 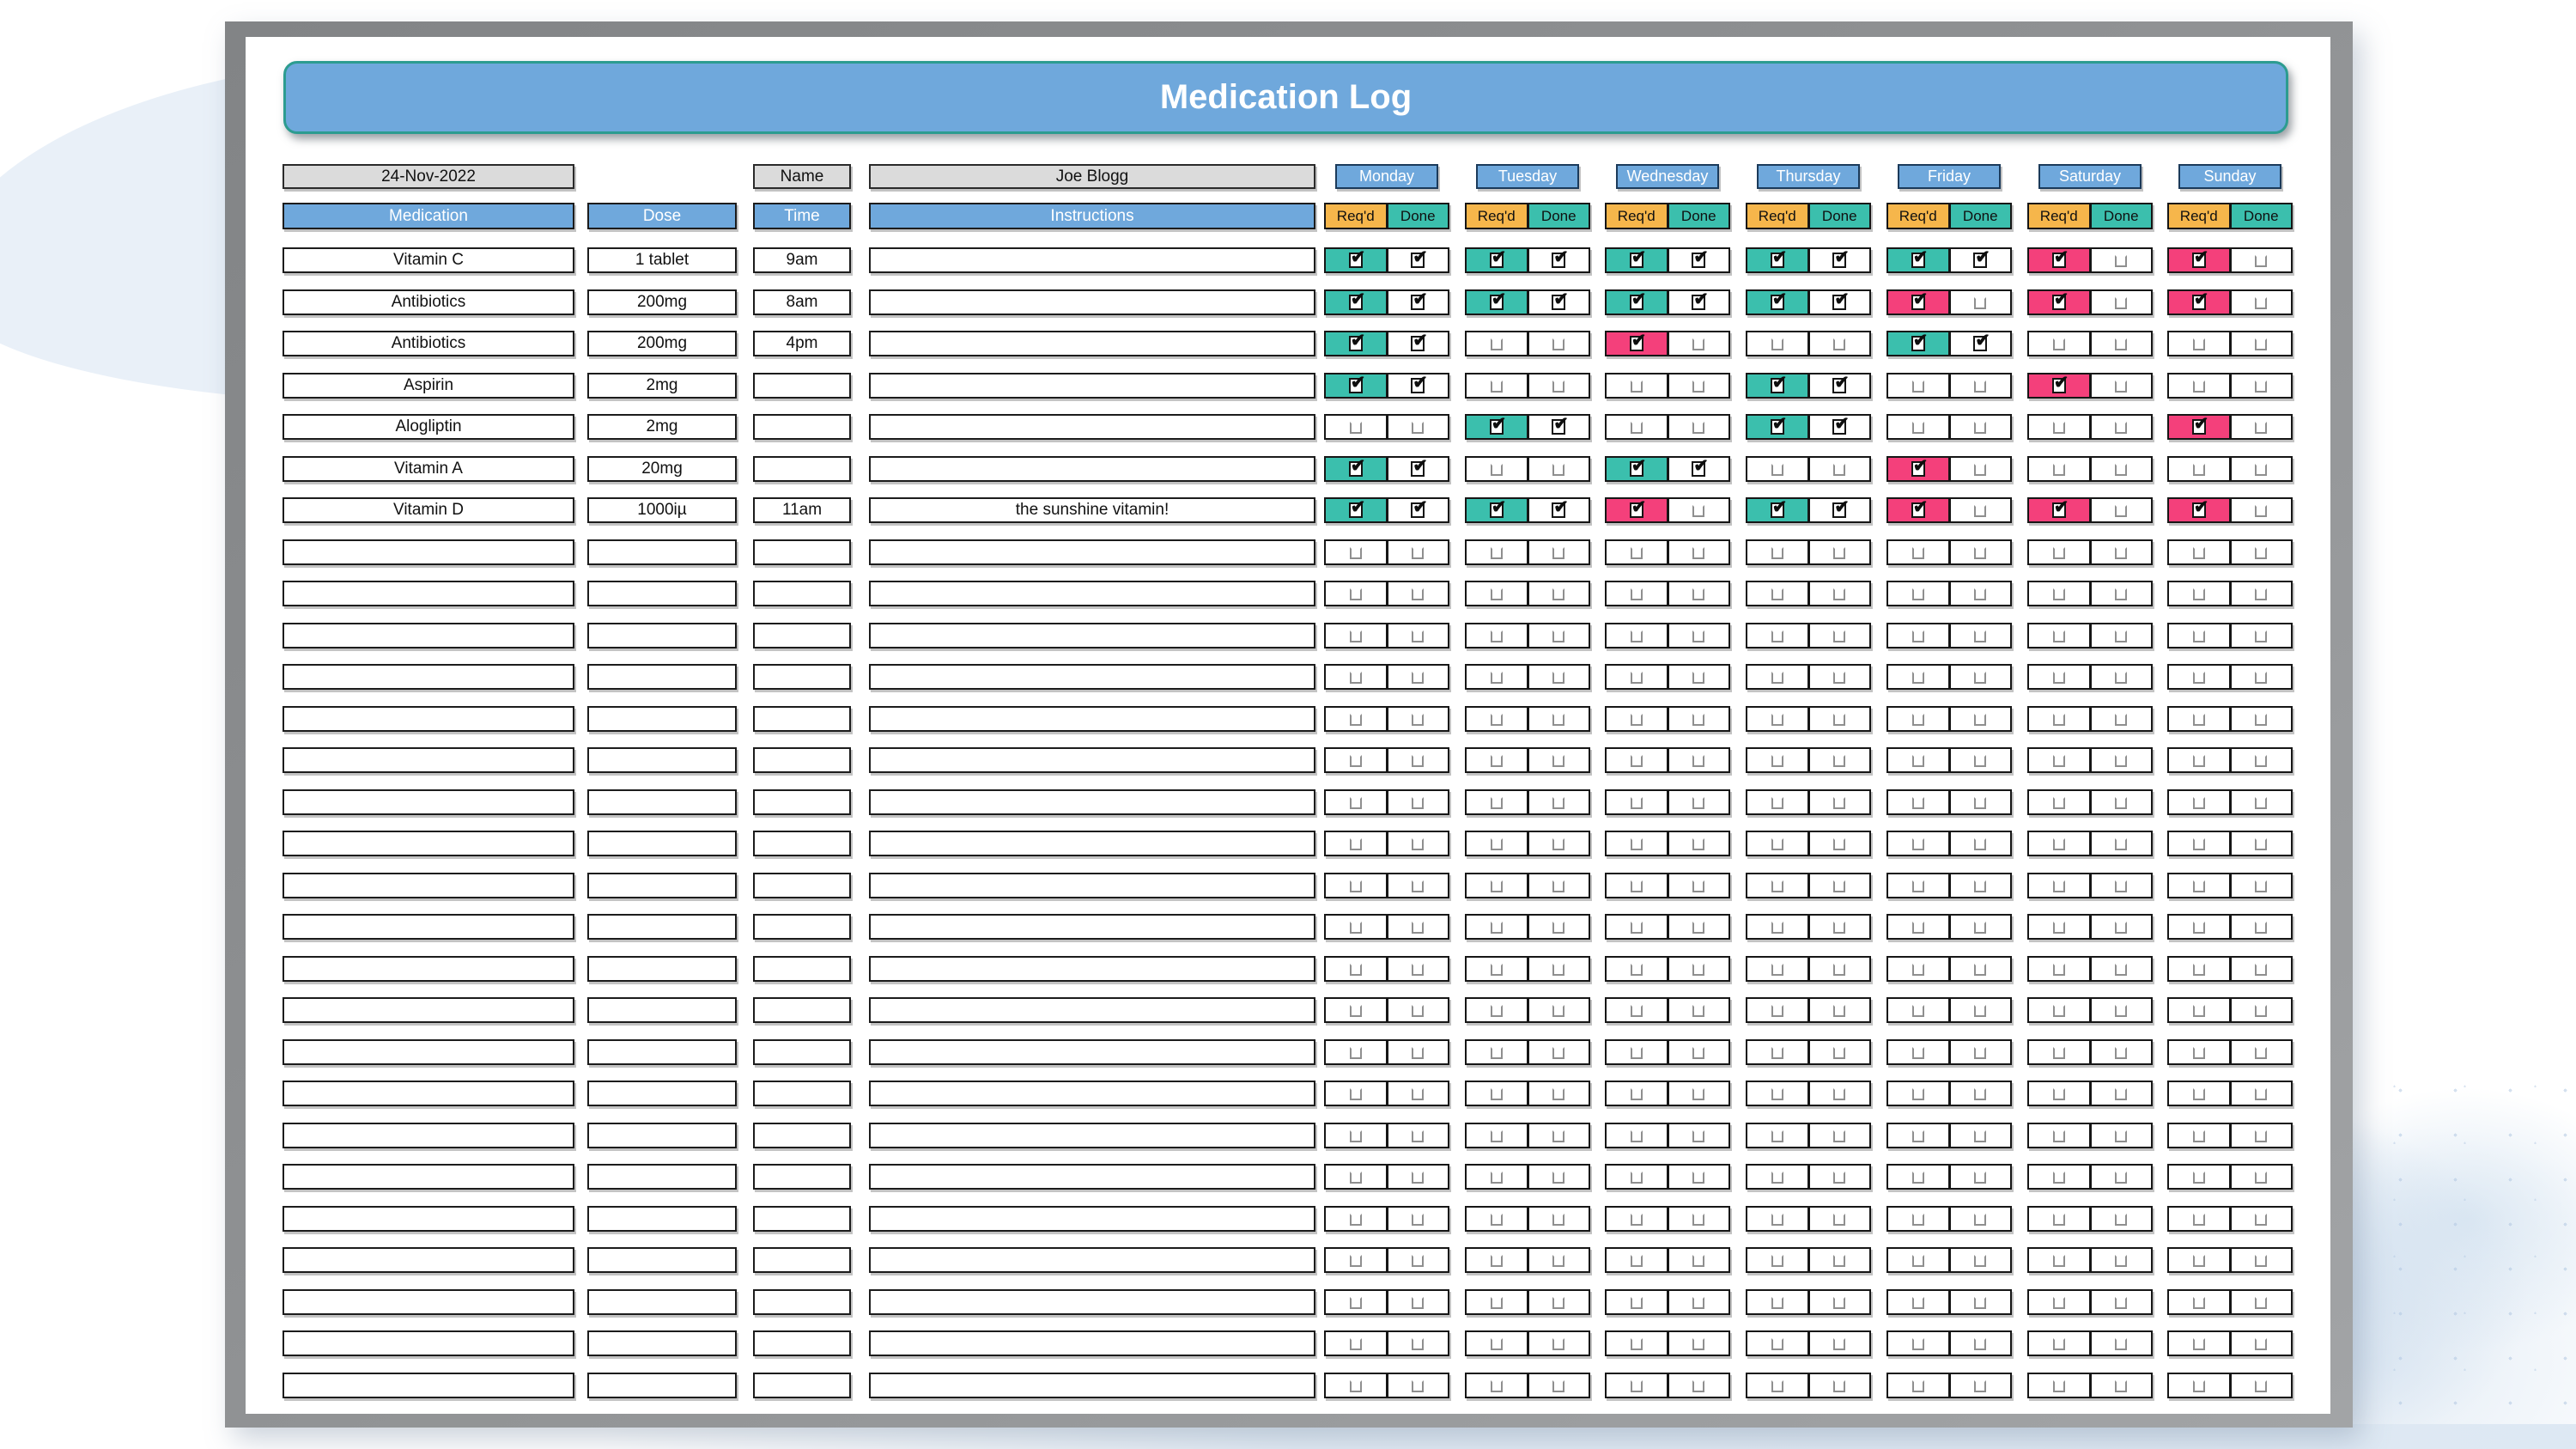 What do you see at coordinates (662, 635) in the screenshot?
I see `dose-cell` at bounding box center [662, 635].